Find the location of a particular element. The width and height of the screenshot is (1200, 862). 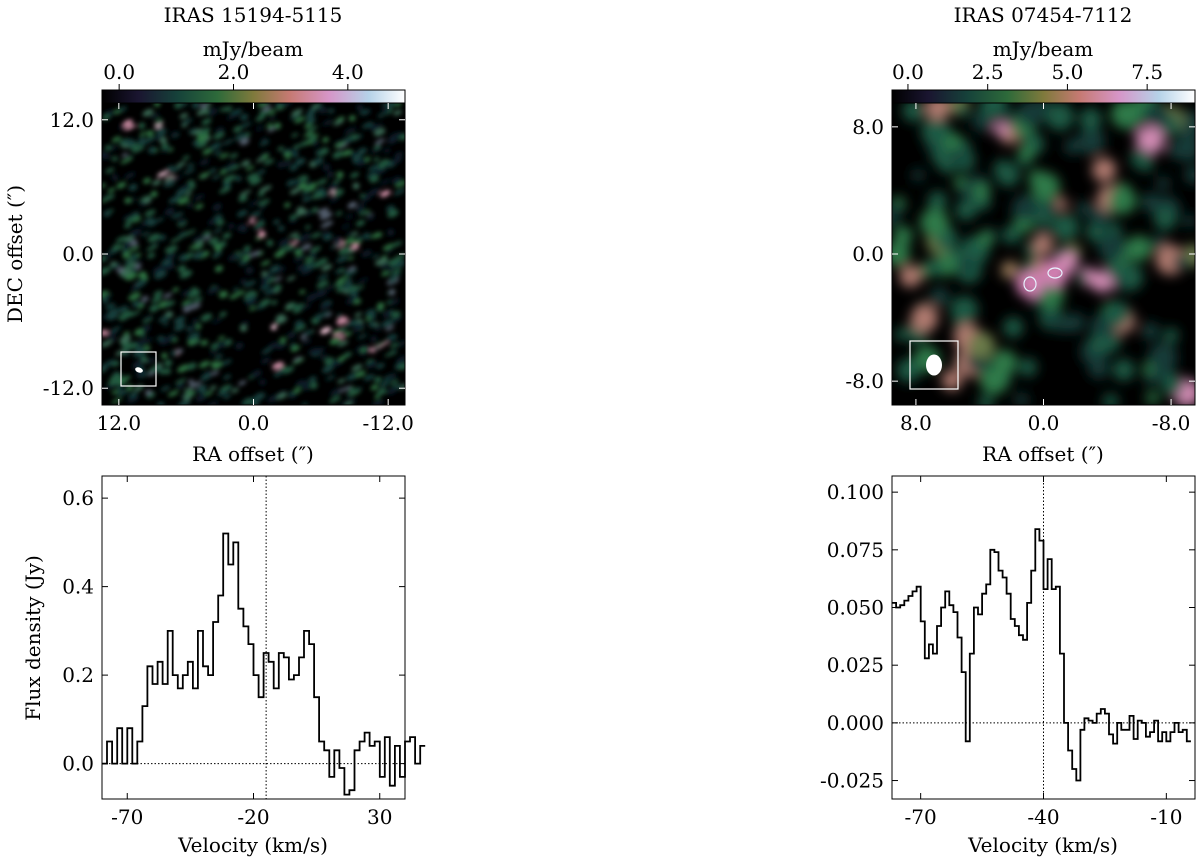

right-map-ytick-label-1: 0.0 is located at coordinates (868, 254).